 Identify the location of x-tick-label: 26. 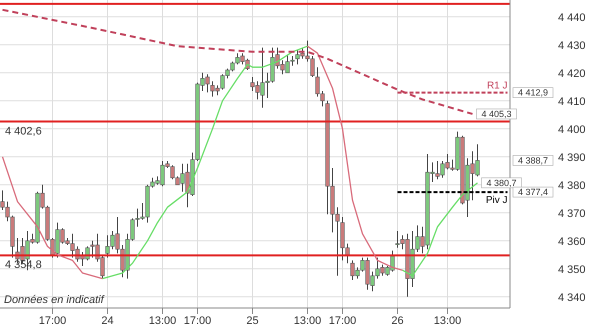
(397, 320).